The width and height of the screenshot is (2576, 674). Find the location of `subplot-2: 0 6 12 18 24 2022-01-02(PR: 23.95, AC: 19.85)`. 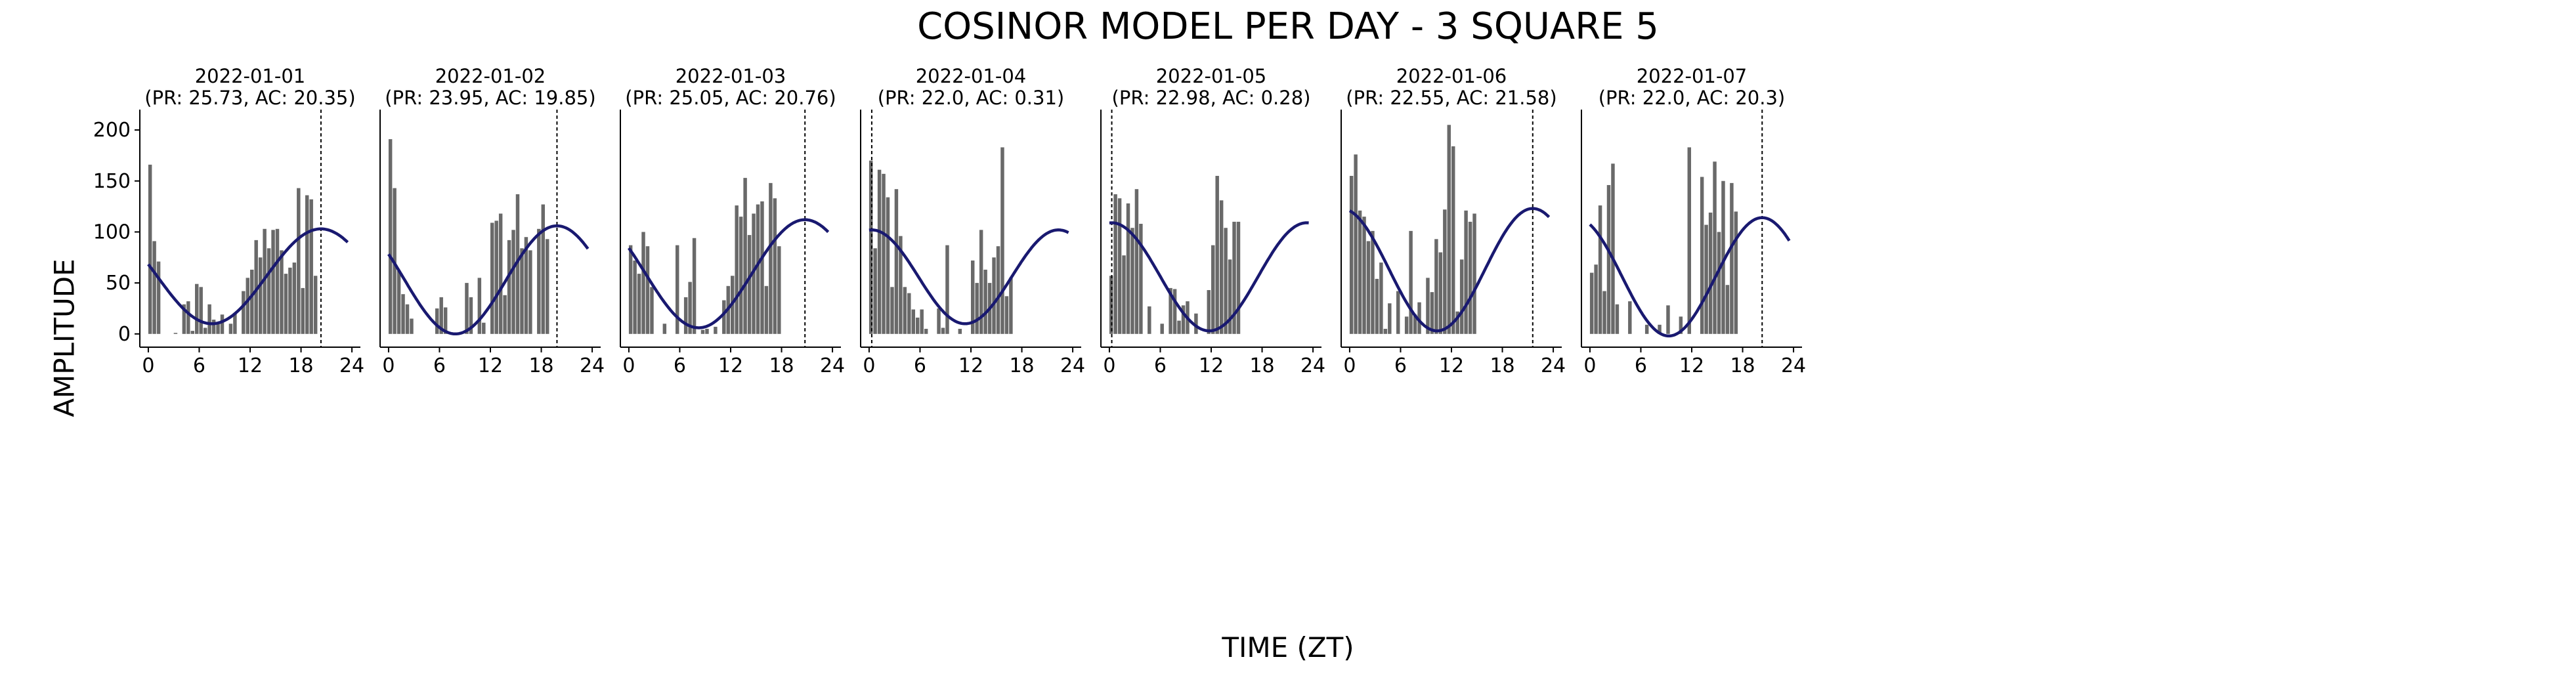

subplot-2: 0 6 12 18 24 2022-01-02(PR: 23.95, AC: 19.85) is located at coordinates (492, 221).